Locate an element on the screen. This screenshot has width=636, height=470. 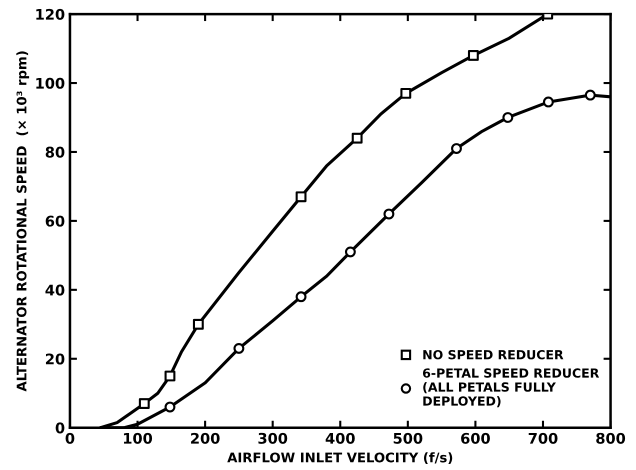
x-tick-label: 100 is located at coordinates (138, 438).